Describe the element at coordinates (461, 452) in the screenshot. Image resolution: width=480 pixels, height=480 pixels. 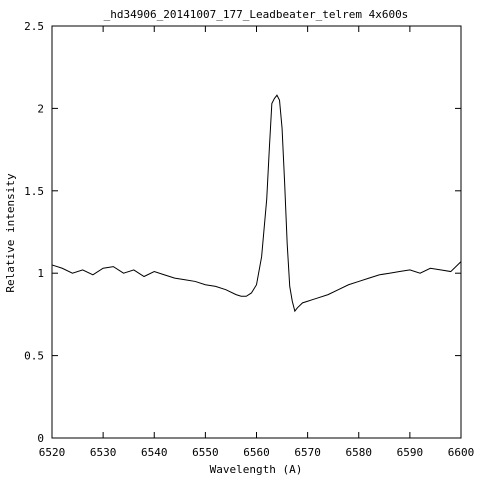
I see `x-tick-label: 6600` at that location.